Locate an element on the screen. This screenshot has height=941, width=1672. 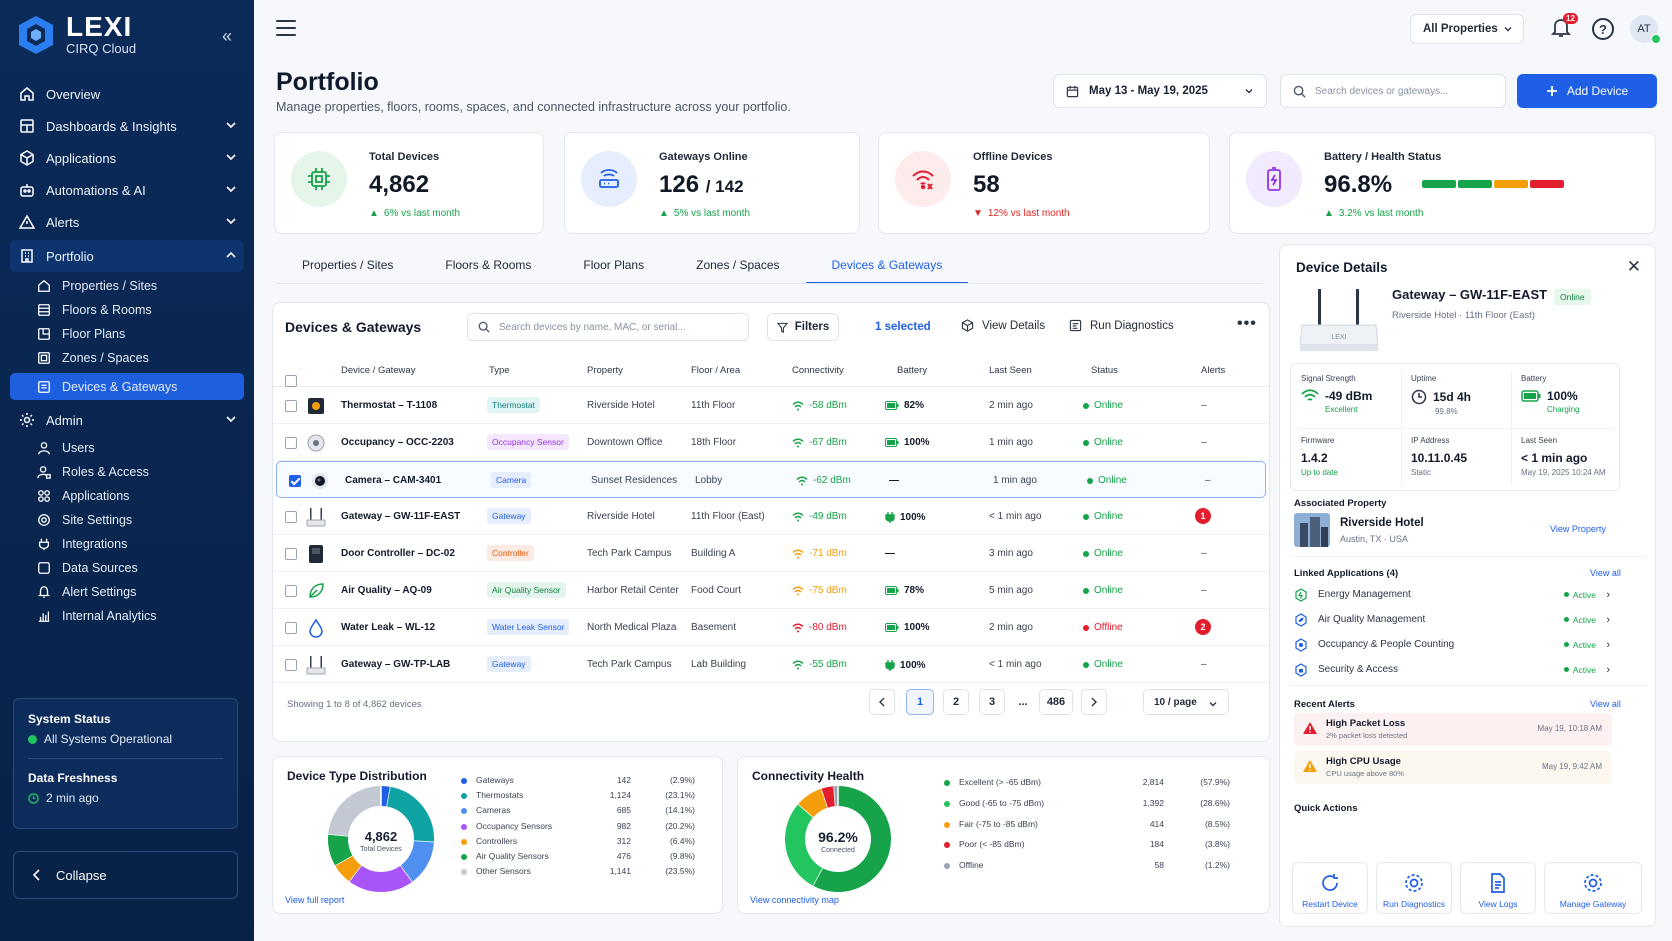
device-name: Camera – CAM-3401 is located at coordinates (393, 480).